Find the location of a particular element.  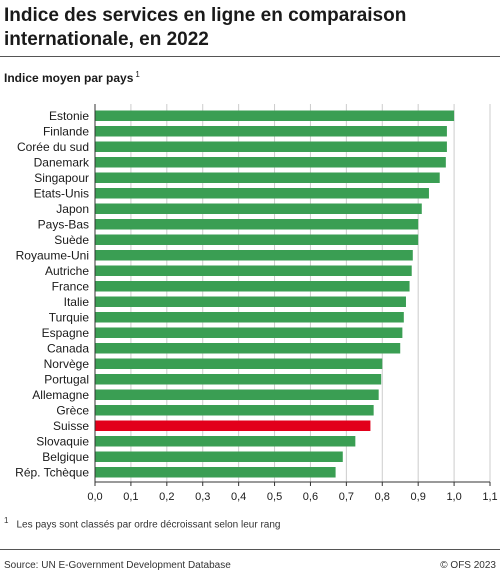

bar-turquie is located at coordinates (249, 317).